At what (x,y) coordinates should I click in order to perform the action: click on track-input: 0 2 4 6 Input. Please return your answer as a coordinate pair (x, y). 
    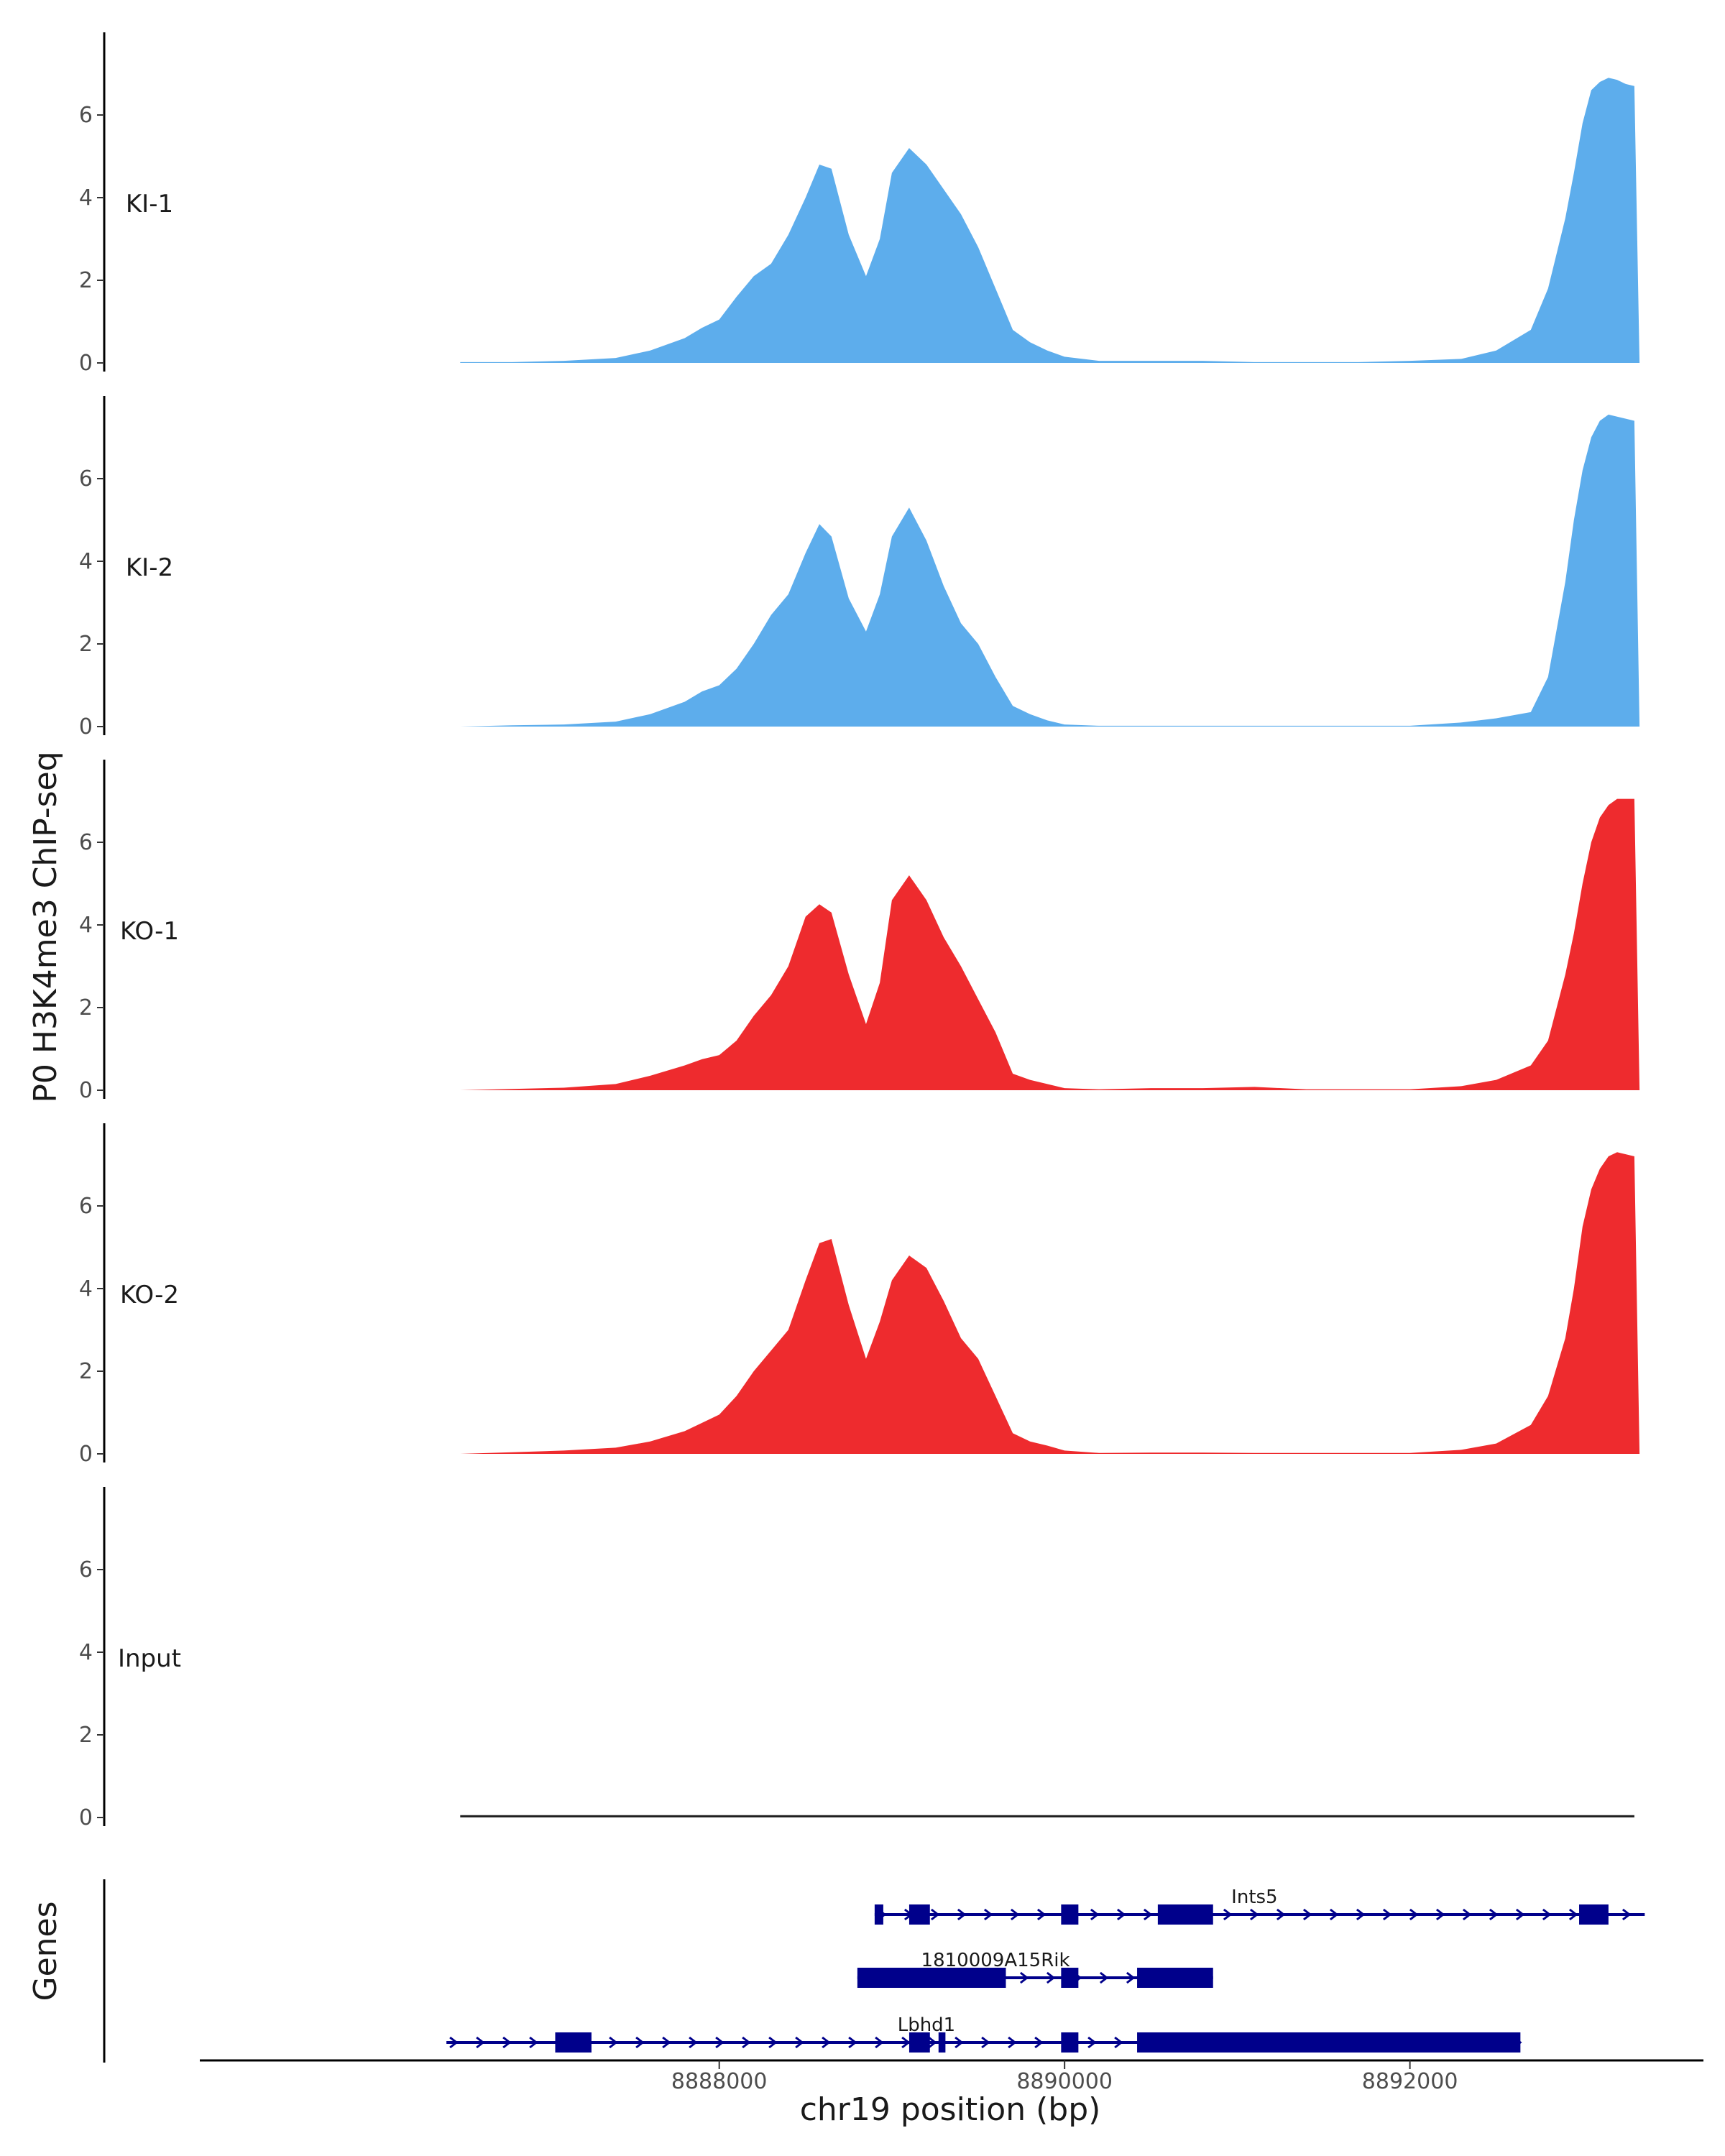
    Looking at the image, I should click on (856, 1658).